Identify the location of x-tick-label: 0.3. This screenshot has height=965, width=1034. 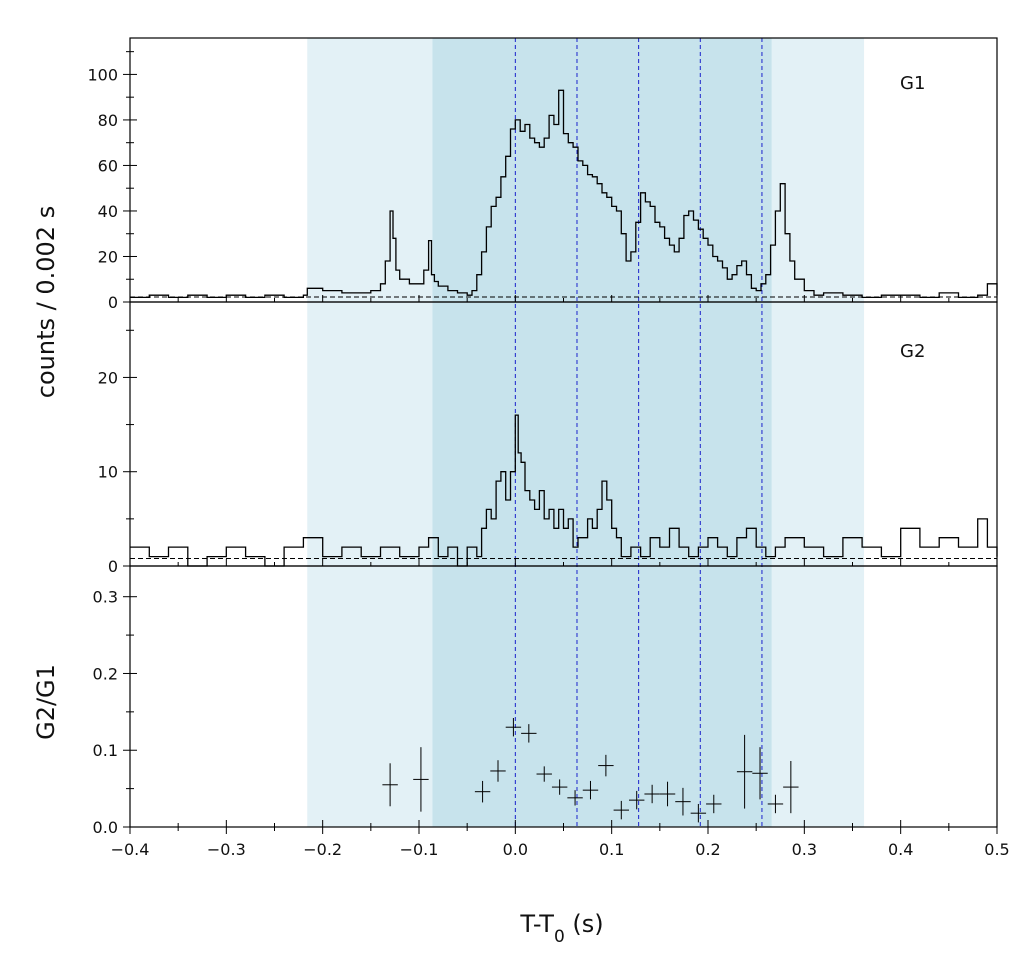
(804, 849).